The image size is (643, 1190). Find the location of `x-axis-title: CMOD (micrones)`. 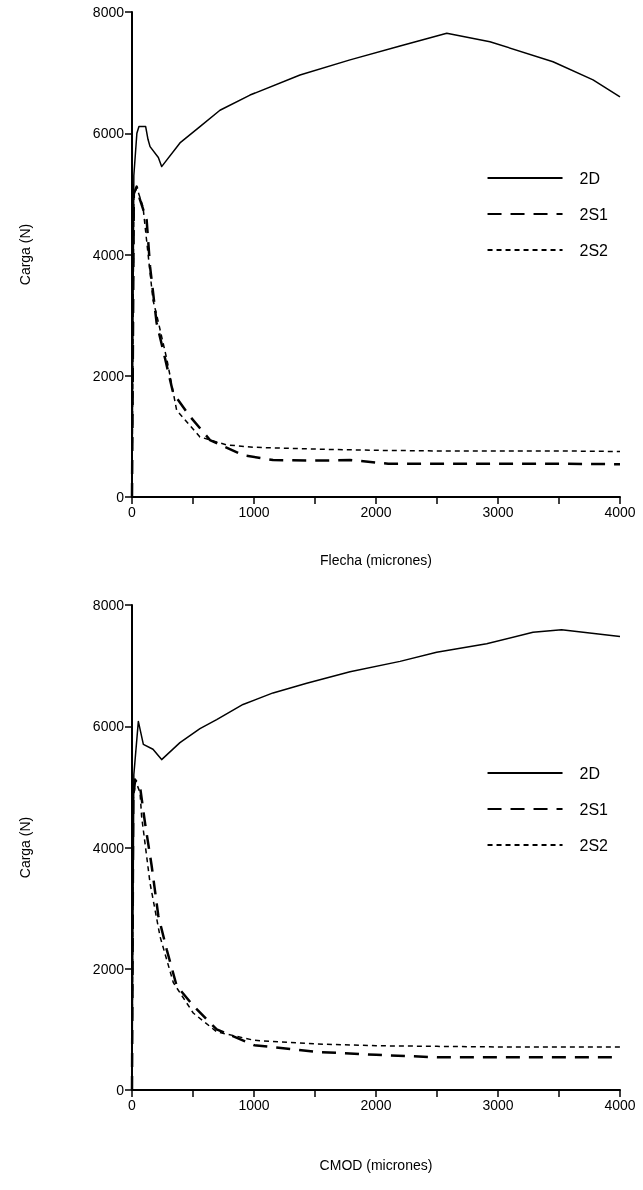

x-axis-title: CMOD (micrones) is located at coordinates (376, 1165).